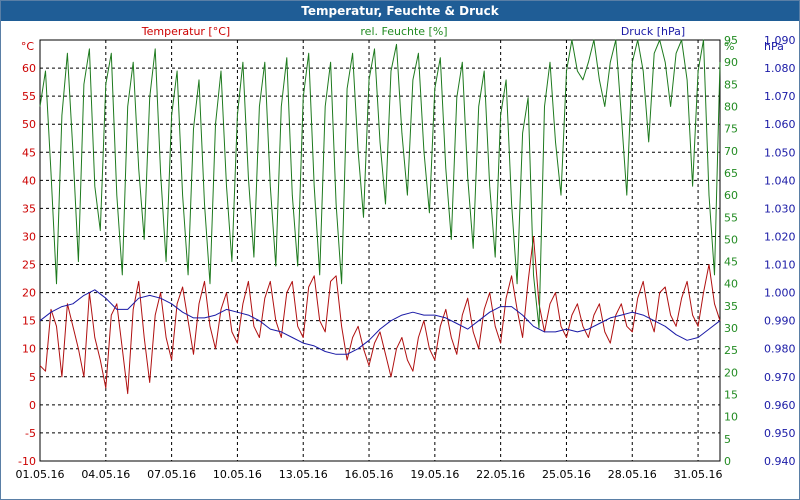 The height and width of the screenshot is (500, 800). What do you see at coordinates (29, 265) in the screenshot?
I see `left-tick-label: 25` at bounding box center [29, 265].